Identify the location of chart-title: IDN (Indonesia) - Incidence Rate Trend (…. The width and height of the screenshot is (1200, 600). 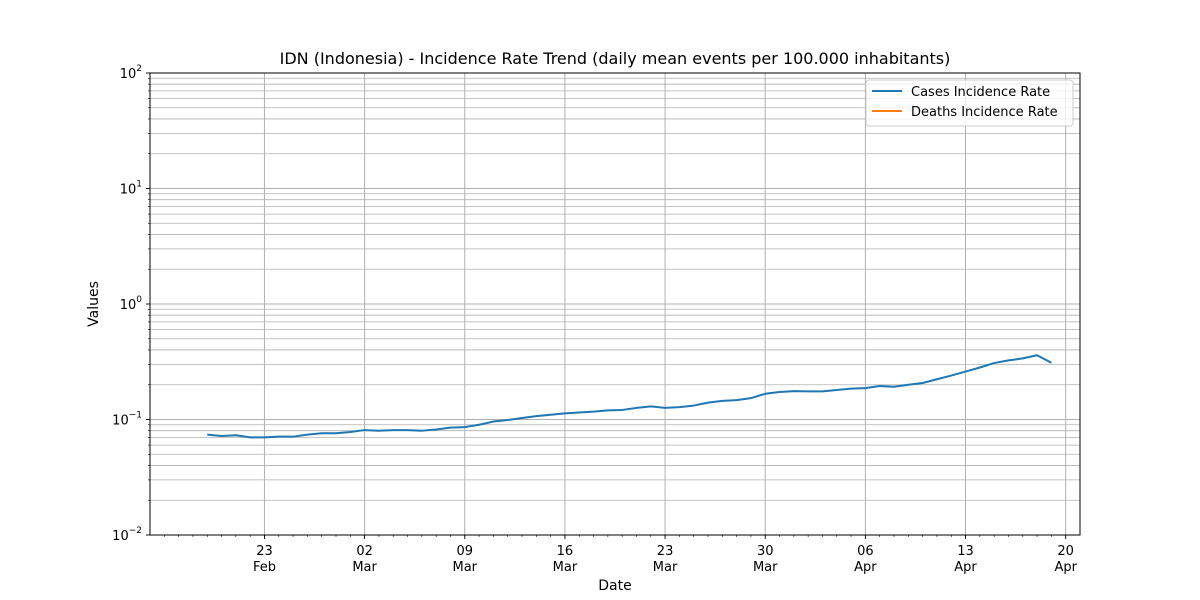
(615, 58).